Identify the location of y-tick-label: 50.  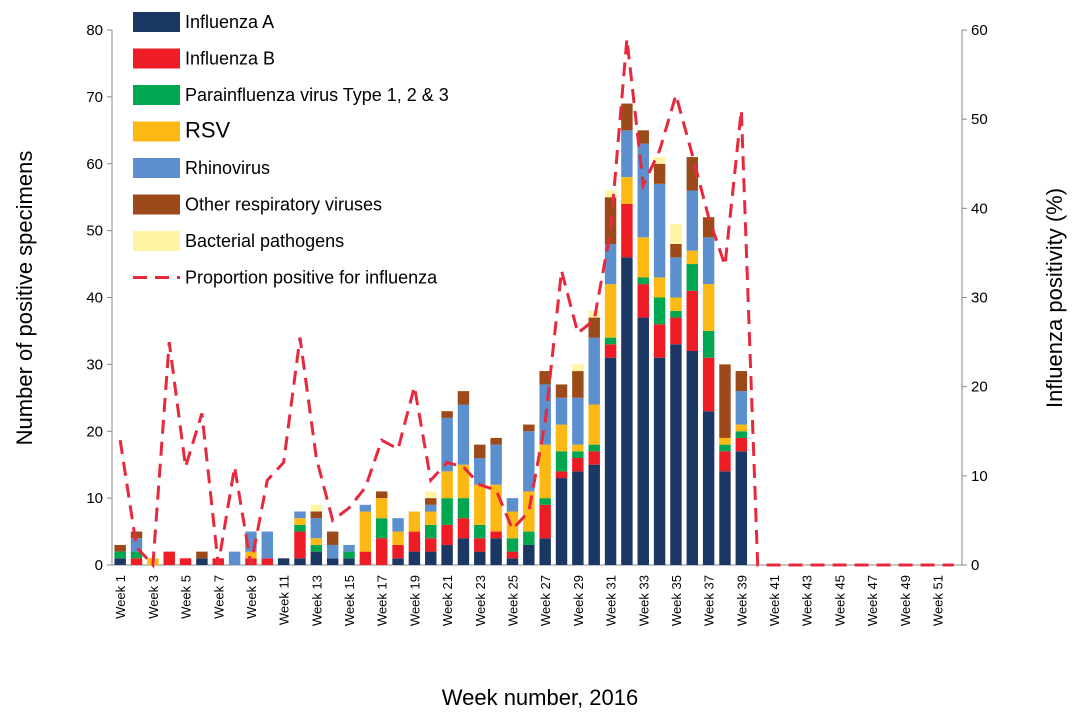
(94, 231).